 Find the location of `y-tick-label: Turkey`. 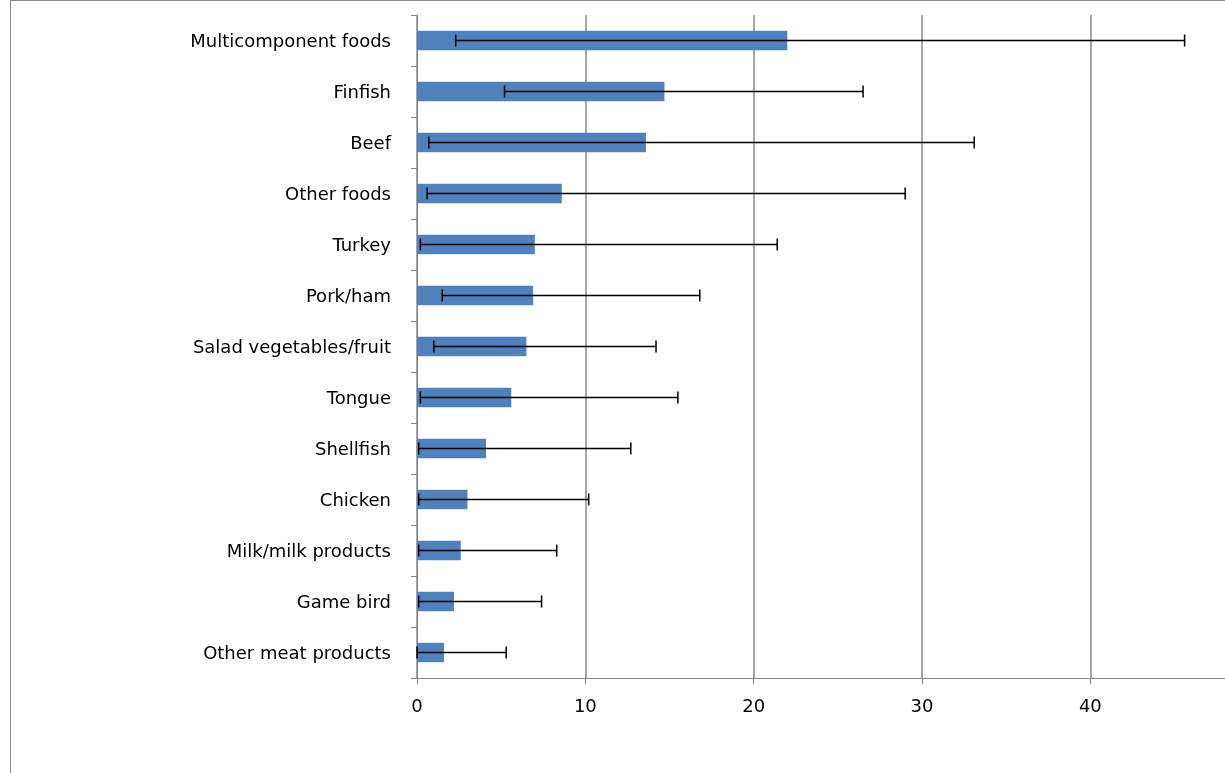

y-tick-label: Turkey is located at coordinates (361, 244).